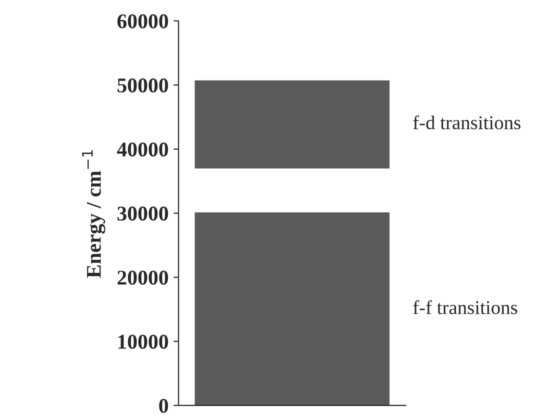 This screenshot has height=418, width=541. What do you see at coordinates (163, 405) in the screenshot?
I see `y-tick-label: 0` at bounding box center [163, 405].